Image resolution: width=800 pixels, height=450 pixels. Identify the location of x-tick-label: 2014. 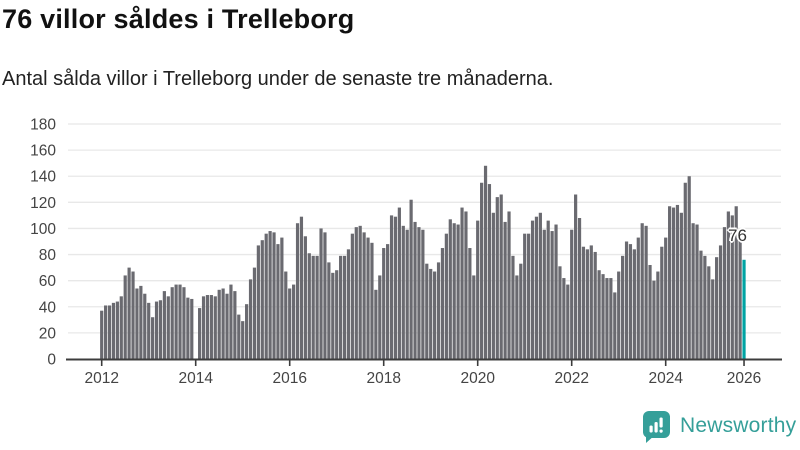
(195, 378).